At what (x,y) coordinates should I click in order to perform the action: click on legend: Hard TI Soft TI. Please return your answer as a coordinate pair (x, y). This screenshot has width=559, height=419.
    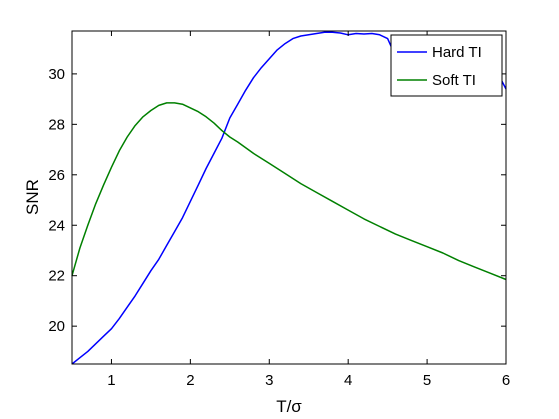
    Looking at the image, I should click on (446, 65).